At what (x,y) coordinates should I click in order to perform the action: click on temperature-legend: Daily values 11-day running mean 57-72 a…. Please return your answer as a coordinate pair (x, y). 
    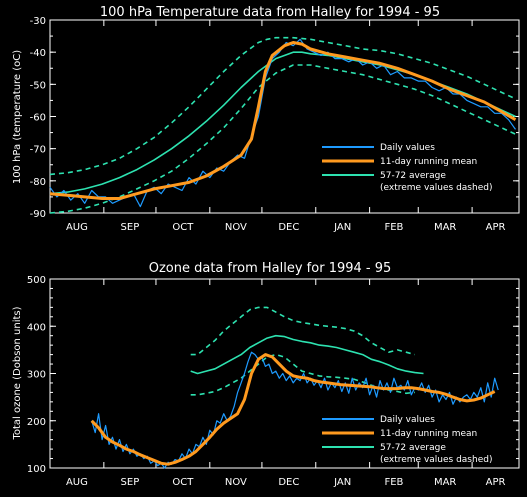
    Looking at the image, I should click on (407, 168).